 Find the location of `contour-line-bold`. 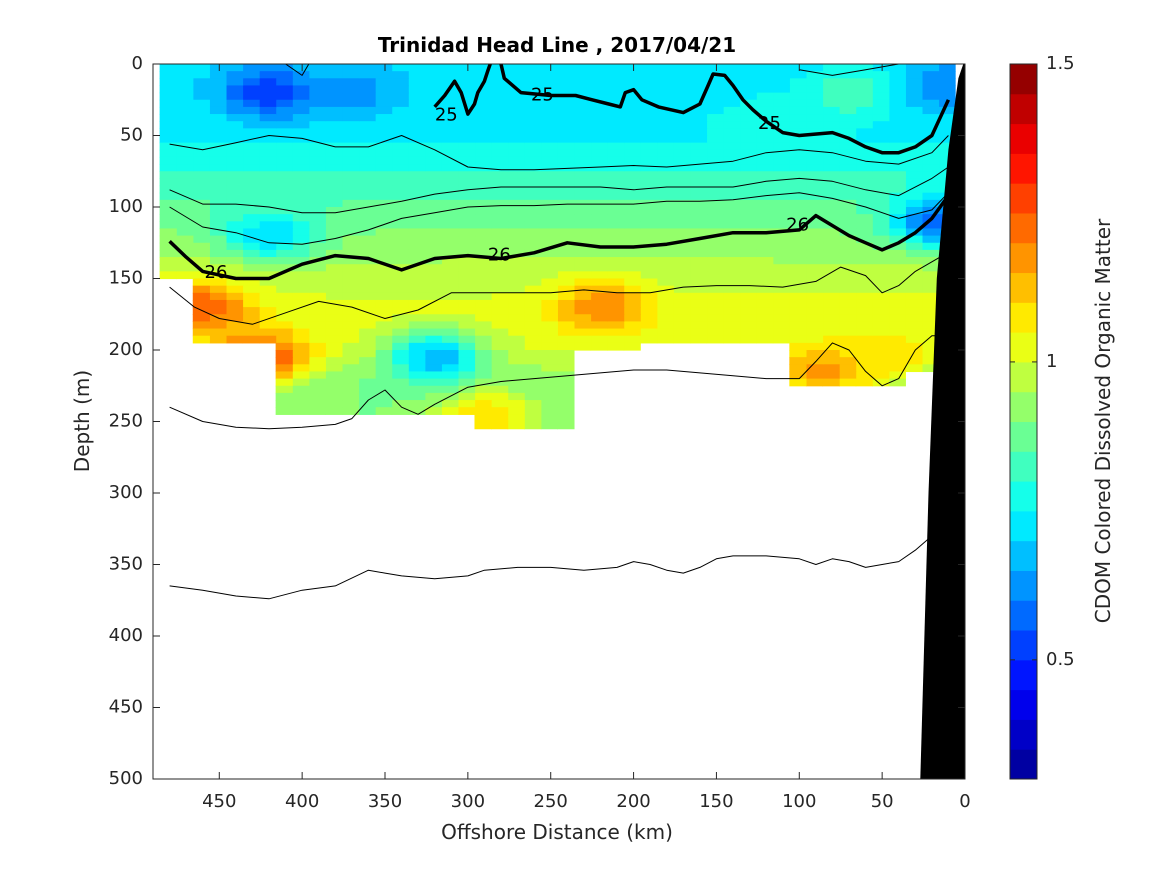

contour-line-bold is located at coordinates (463, 90).